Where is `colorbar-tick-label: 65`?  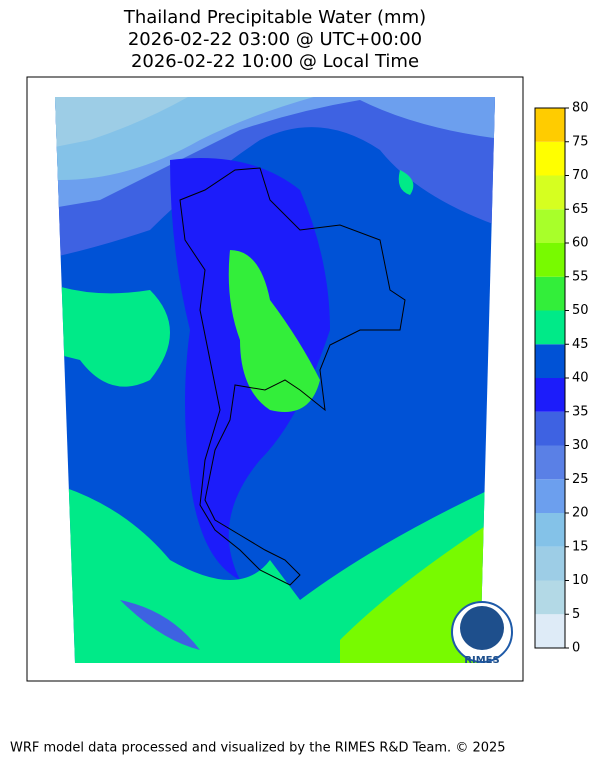
colorbar-tick-label: 65 is located at coordinates (580, 209).